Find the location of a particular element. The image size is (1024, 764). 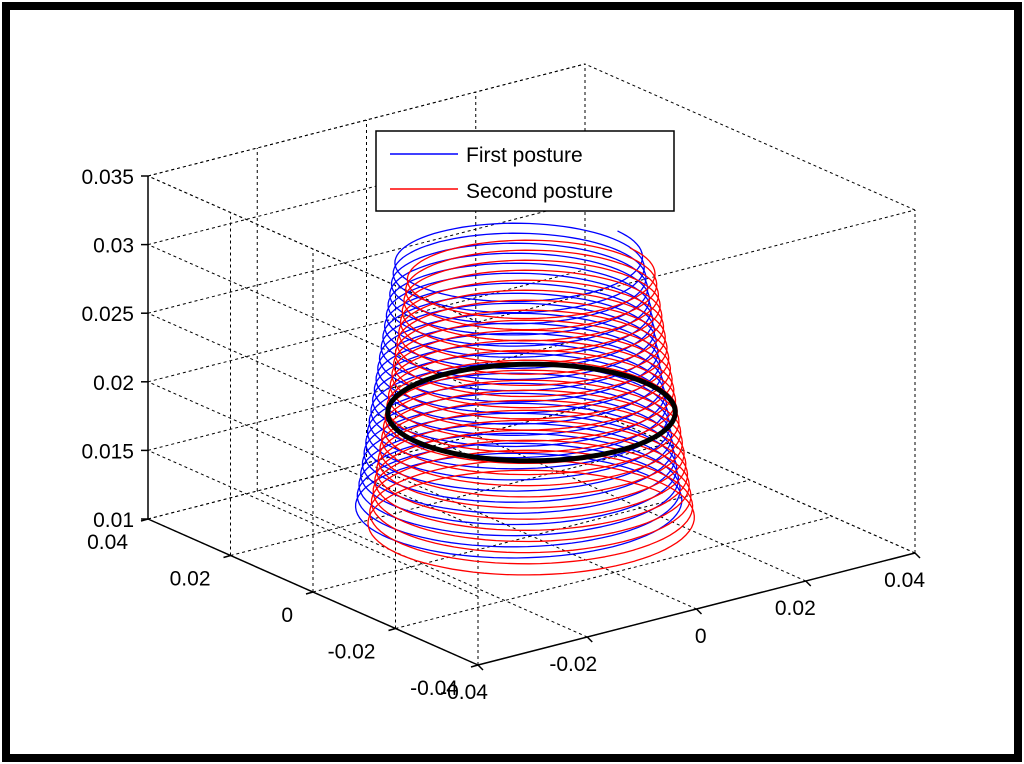

z-tick-label: 0.035 is located at coordinates (107, 177).